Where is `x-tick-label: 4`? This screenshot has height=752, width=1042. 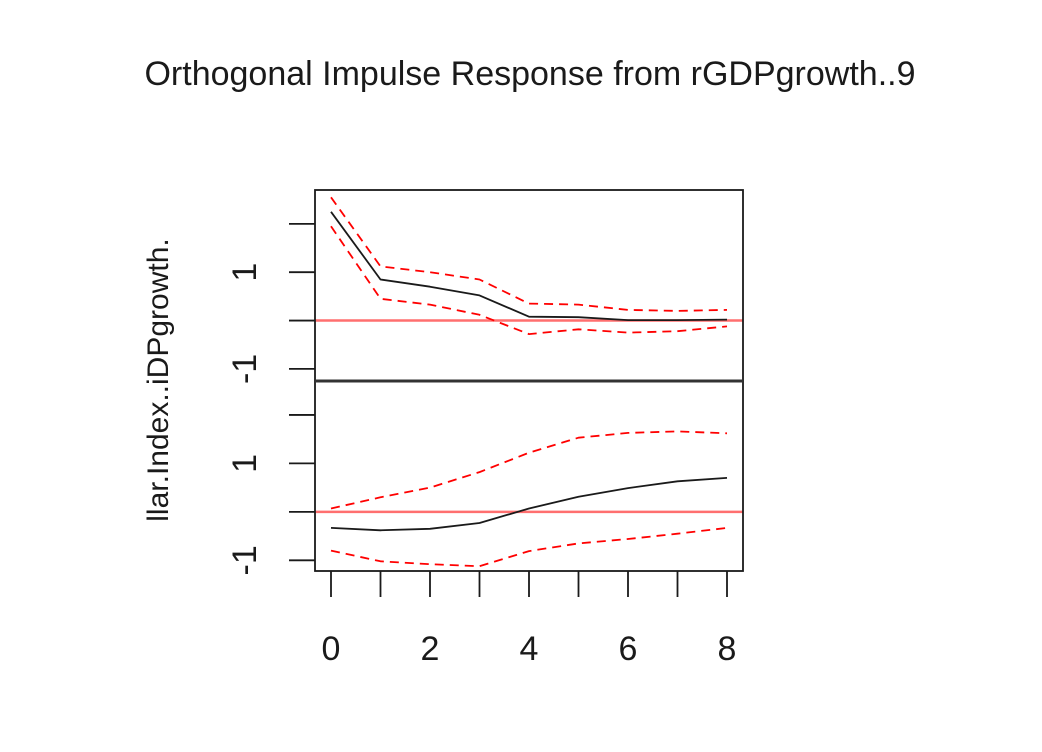
x-tick-label: 4 is located at coordinates (529, 649).